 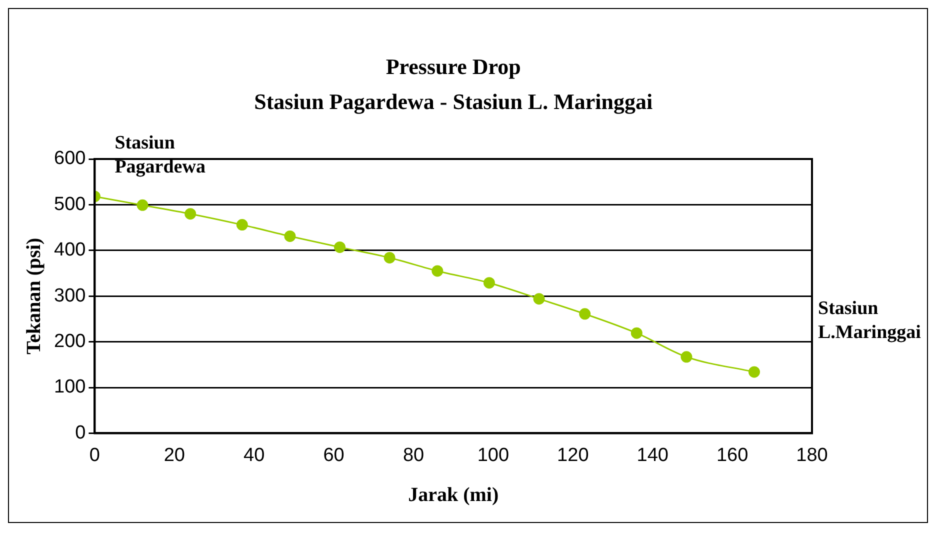 I want to click on annotation: Stasiun Pagardewa, so click(x=160, y=155).